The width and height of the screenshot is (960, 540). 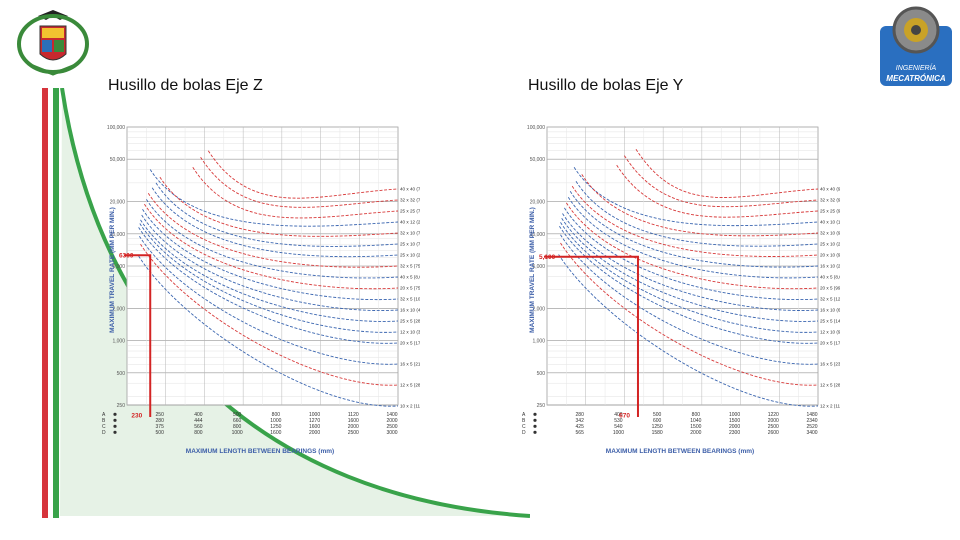 What do you see at coordinates (410, 211) in the screenshot?
I see `series-label: 25 x 25 (75,040)` at bounding box center [410, 211].